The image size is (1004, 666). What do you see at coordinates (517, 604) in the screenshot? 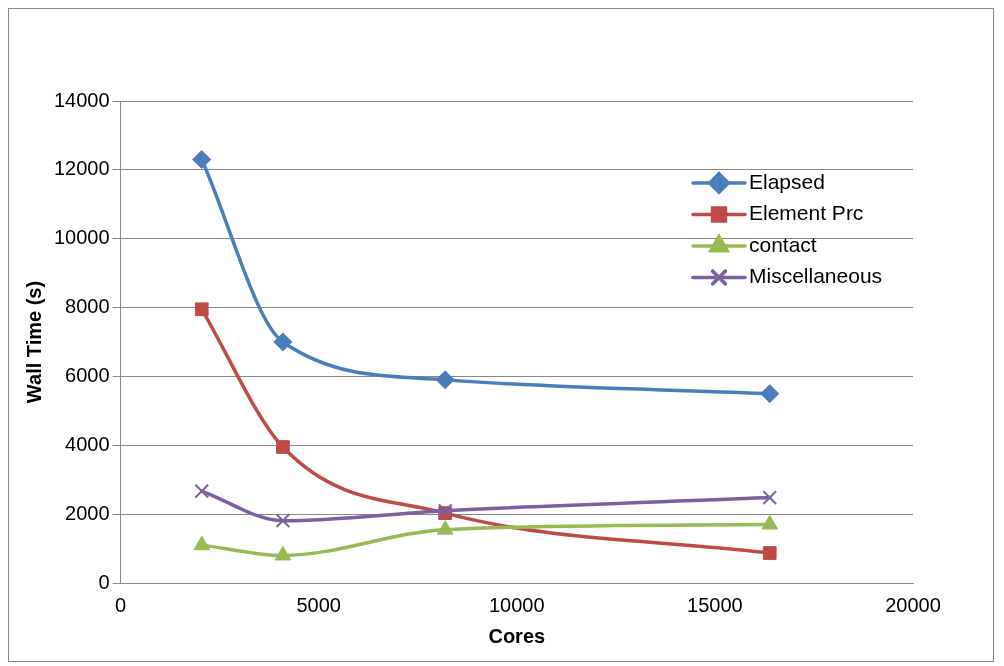
I see `x-tick-label: 10000` at bounding box center [517, 604].